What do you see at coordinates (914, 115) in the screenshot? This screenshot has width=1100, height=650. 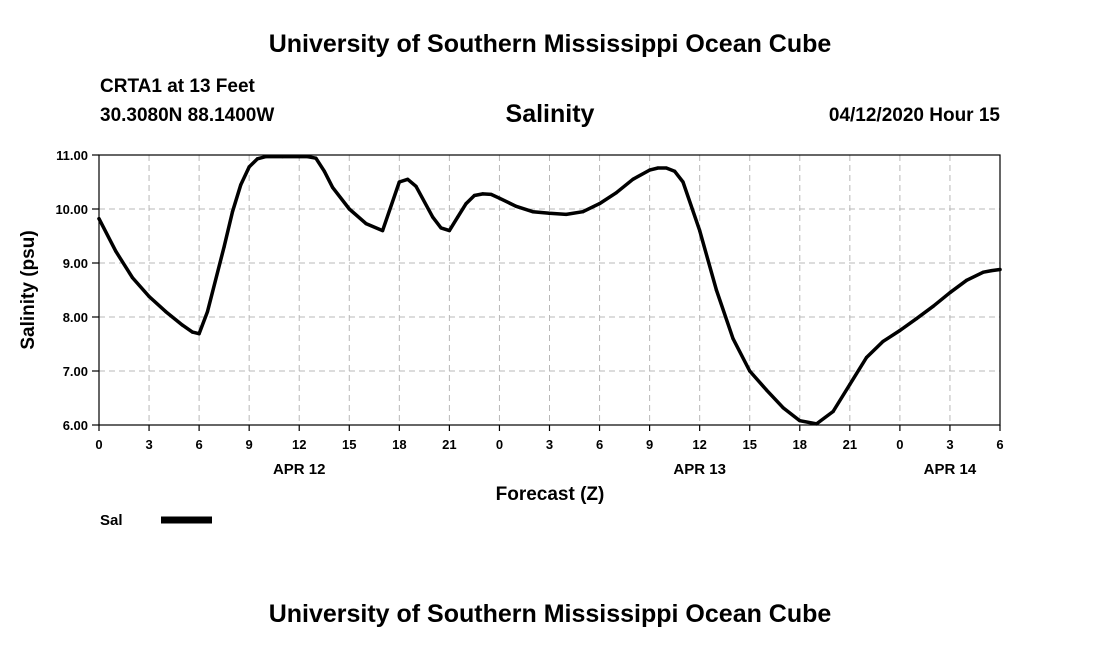 I see `datetime-label: 04/12/2020 Hour 15` at bounding box center [914, 115].